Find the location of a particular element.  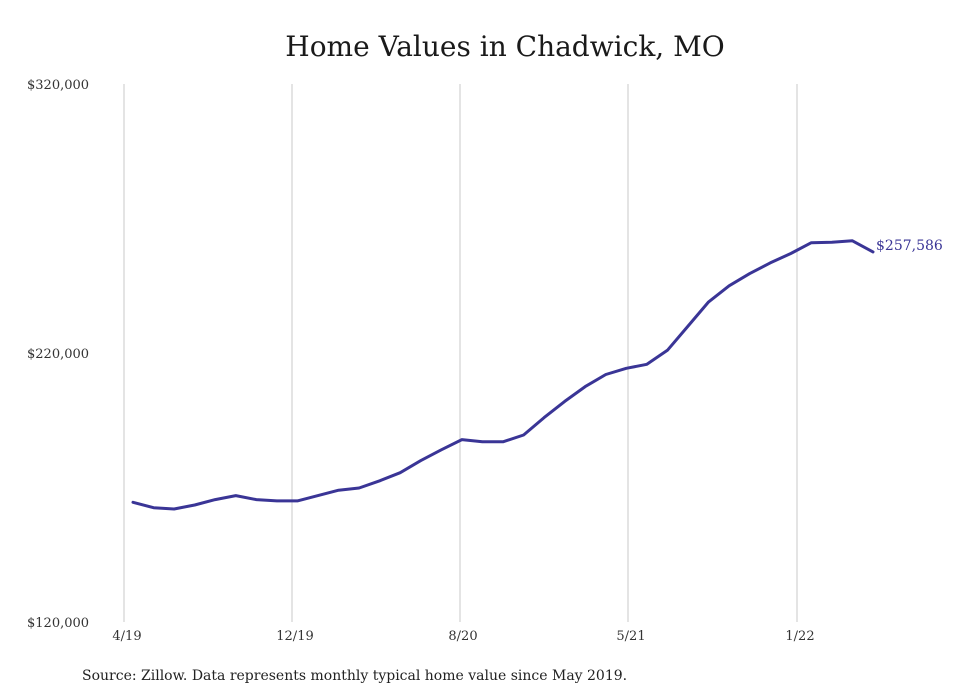

x-axis-ticks: 4/19 12/19 8/20 5/21 1/22 is located at coordinates (463, 636).